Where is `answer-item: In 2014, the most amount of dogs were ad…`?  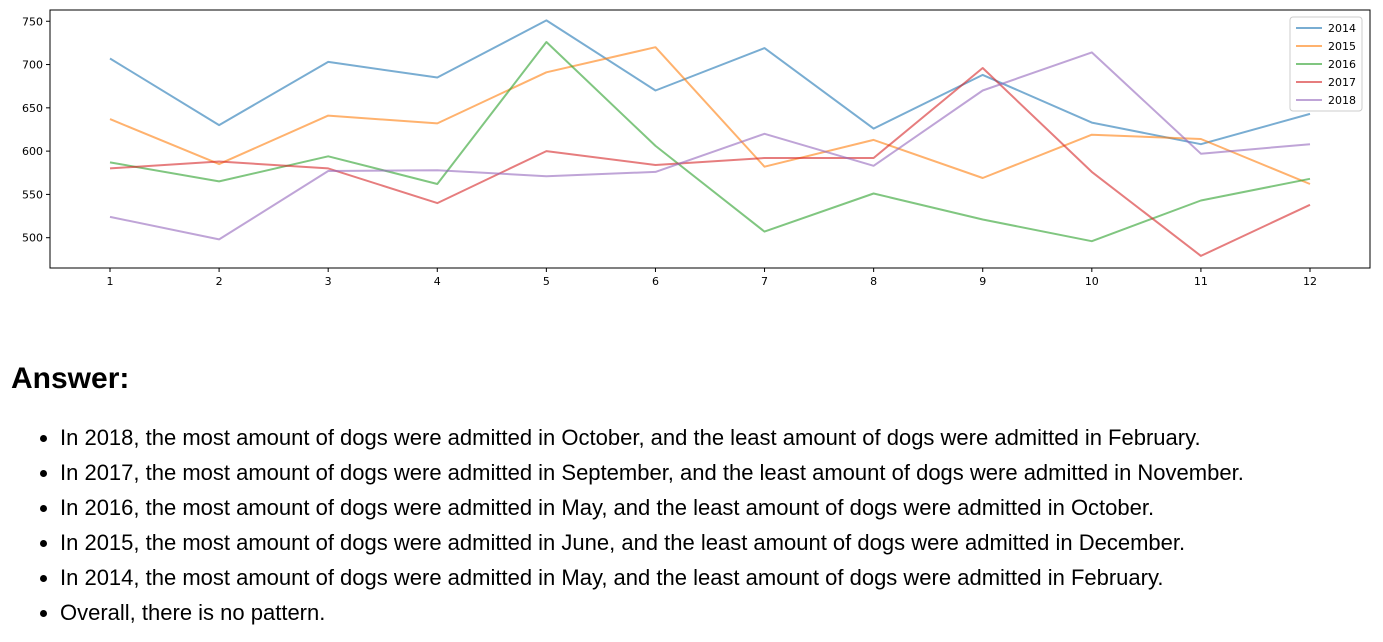 answer-item: In 2014, the most amount of dogs were ad… is located at coordinates (652, 577).